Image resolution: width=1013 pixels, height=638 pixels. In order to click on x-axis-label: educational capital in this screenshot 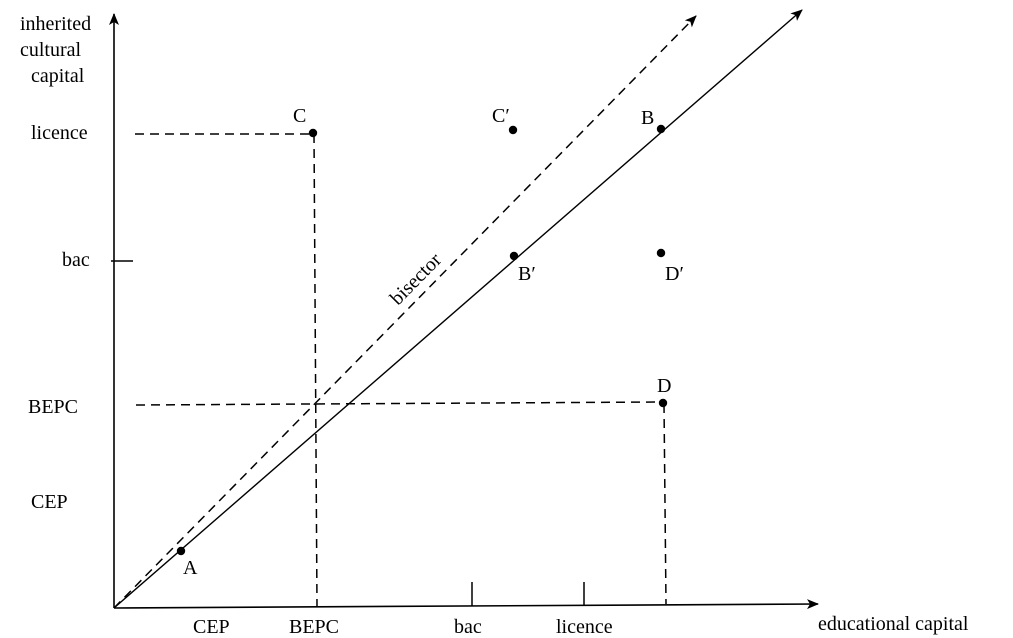, I will do `click(893, 624)`.